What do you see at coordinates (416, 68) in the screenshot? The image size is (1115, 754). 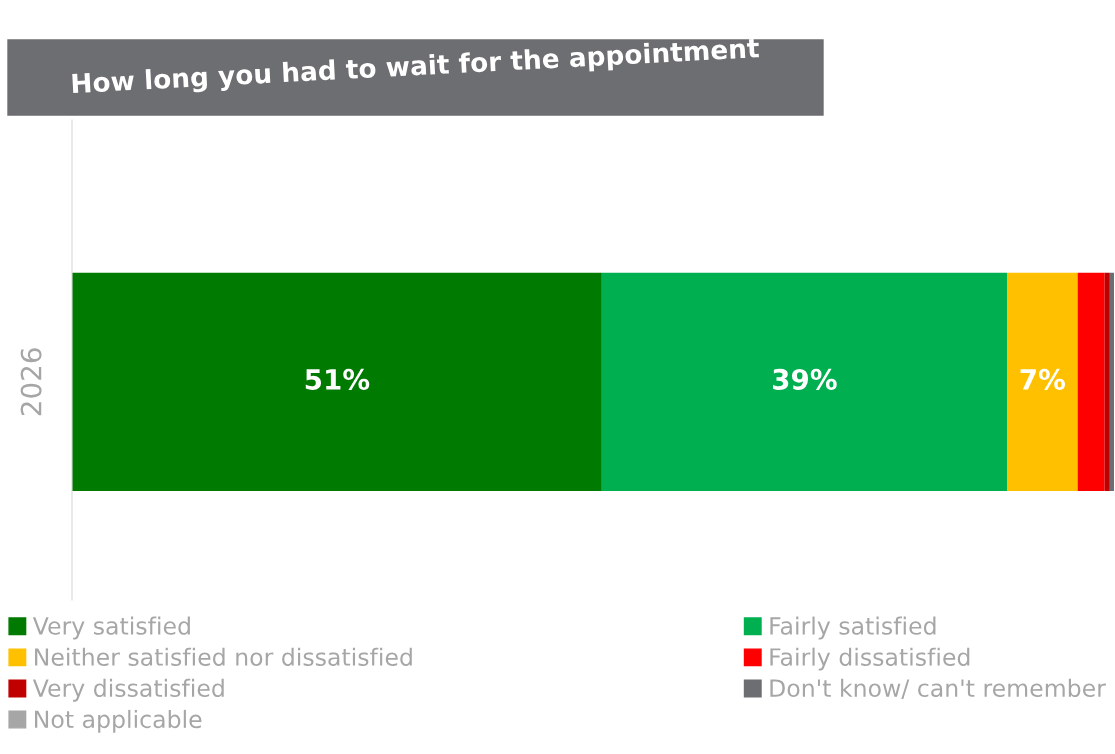 I see `chart-title: How long you had to wait for the appointment` at bounding box center [416, 68].